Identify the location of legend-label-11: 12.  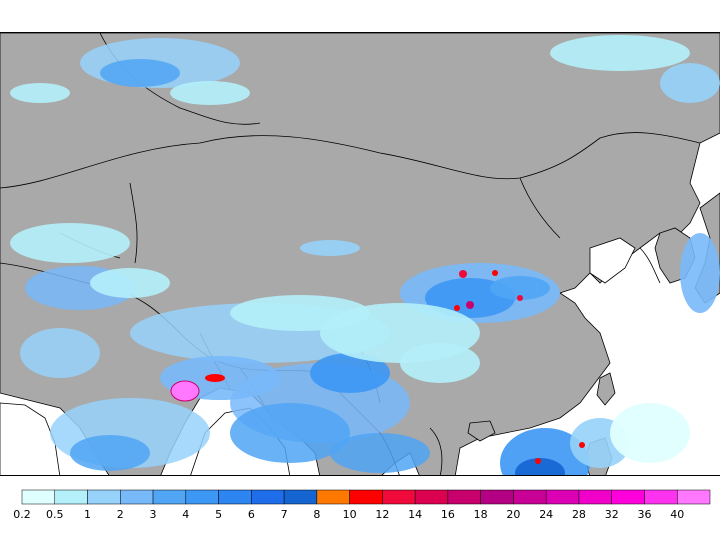
(382, 514).